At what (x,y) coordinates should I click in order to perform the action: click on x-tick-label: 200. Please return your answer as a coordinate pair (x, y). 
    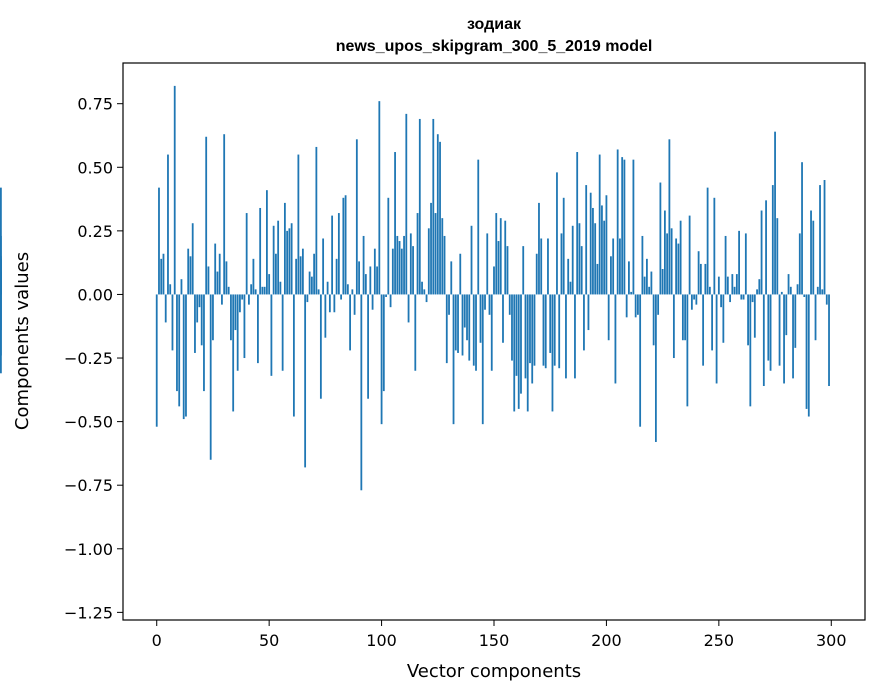
    Looking at the image, I should click on (606, 640).